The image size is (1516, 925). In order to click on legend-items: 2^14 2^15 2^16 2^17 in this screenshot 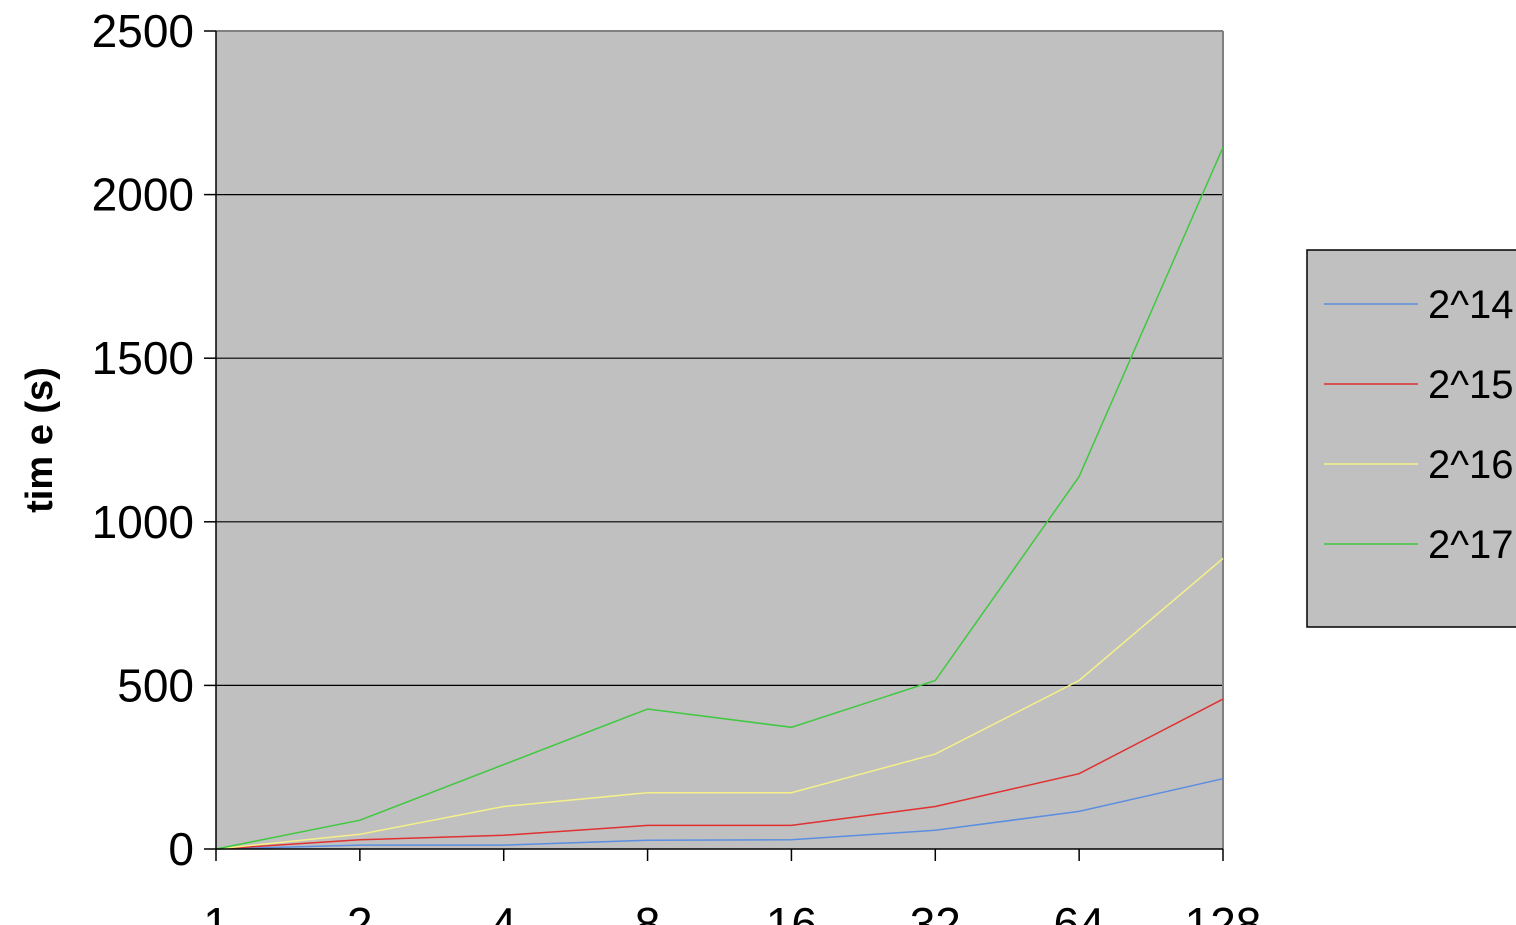, I will do `click(1419, 425)`.